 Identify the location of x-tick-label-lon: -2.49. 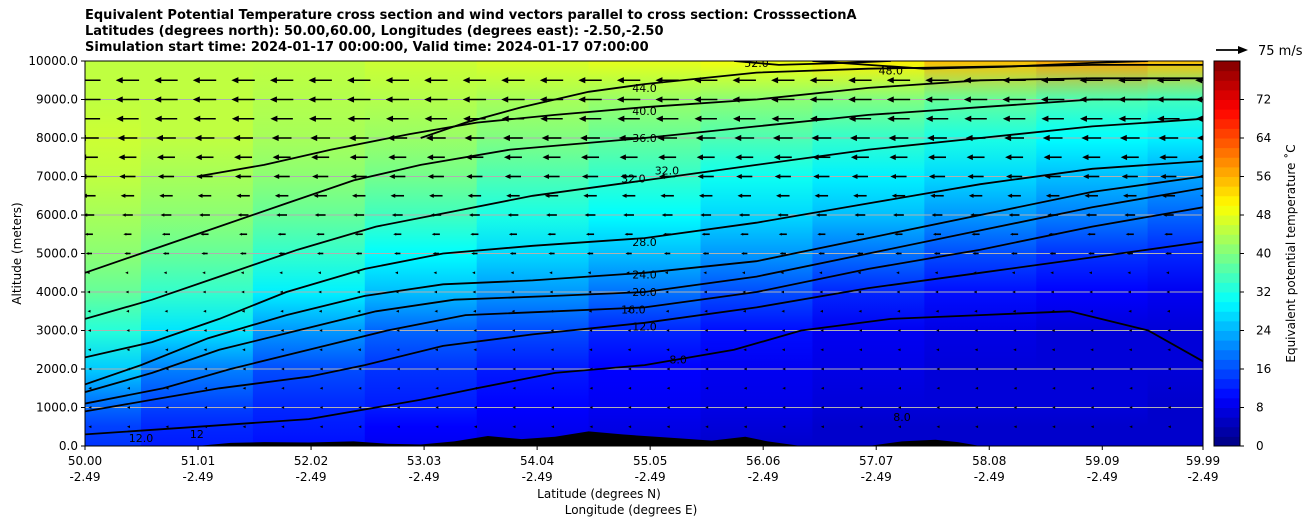
(311, 477).